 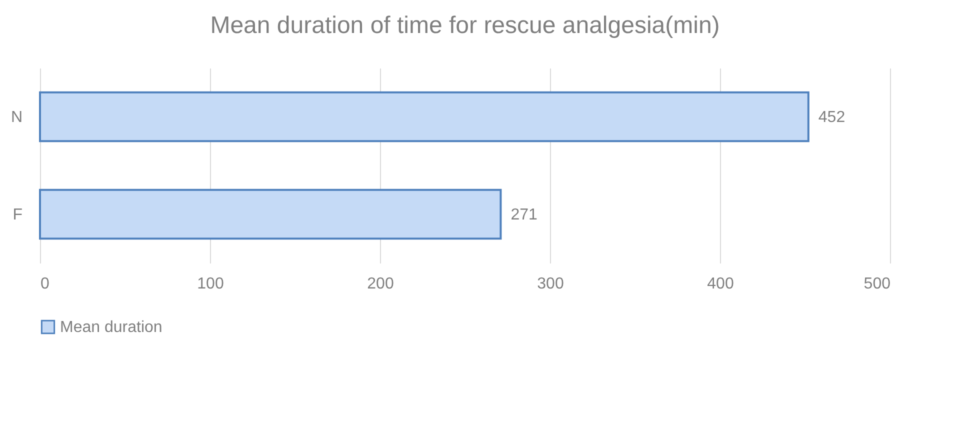 I want to click on data-label: 271, so click(x=524, y=215).